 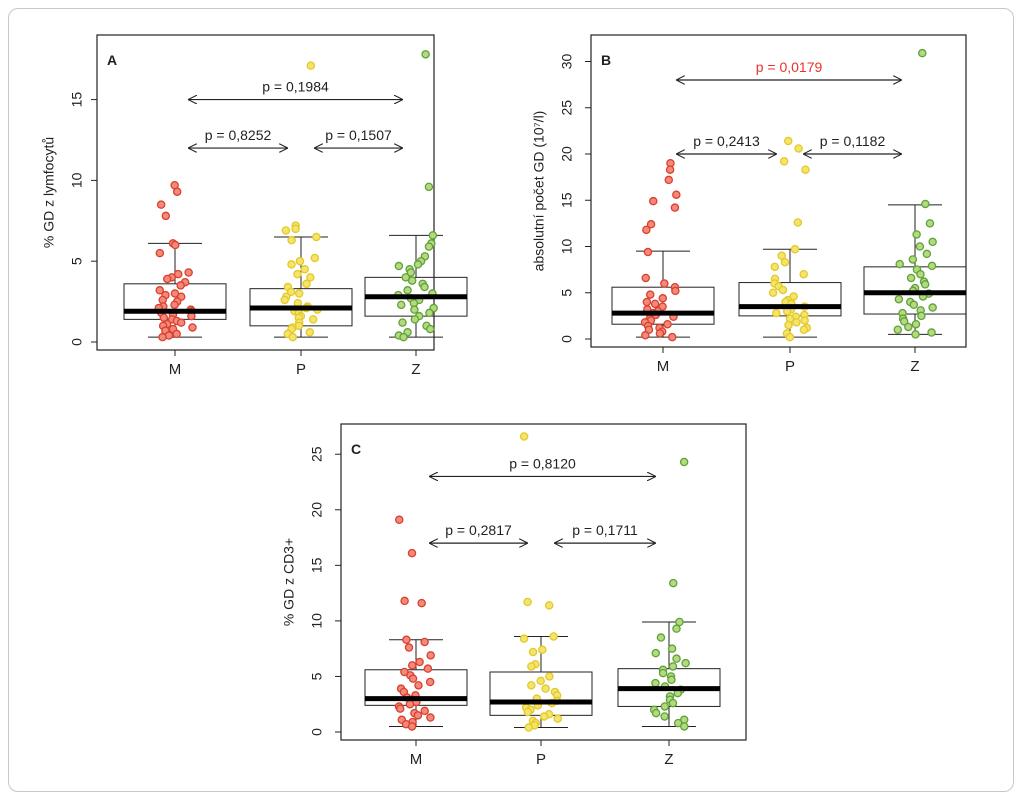 What do you see at coordinates (914, 366) in the screenshot?
I see `x-tick-label: Z` at bounding box center [914, 366].